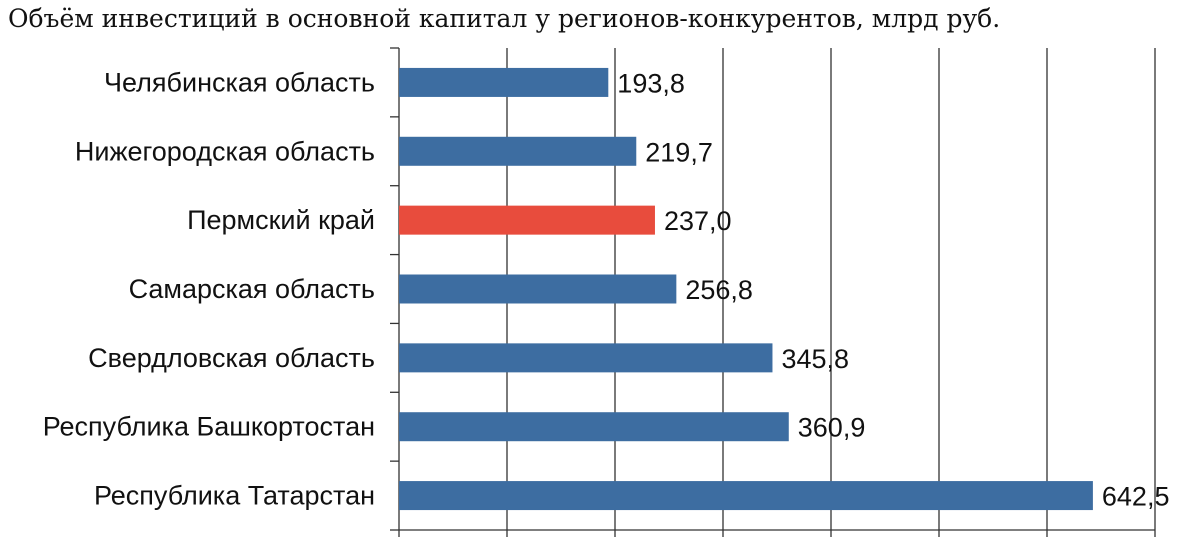 This screenshot has width=1200, height=537. Describe the element at coordinates (225, 151) in the screenshot. I see `category-label: Нижегородская область` at that location.